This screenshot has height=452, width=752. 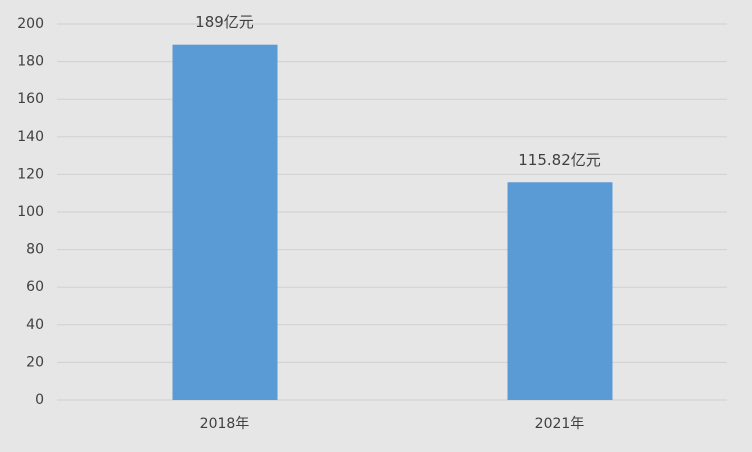 What do you see at coordinates (39, 400) in the screenshot?
I see `y-tick-label: 0` at bounding box center [39, 400].